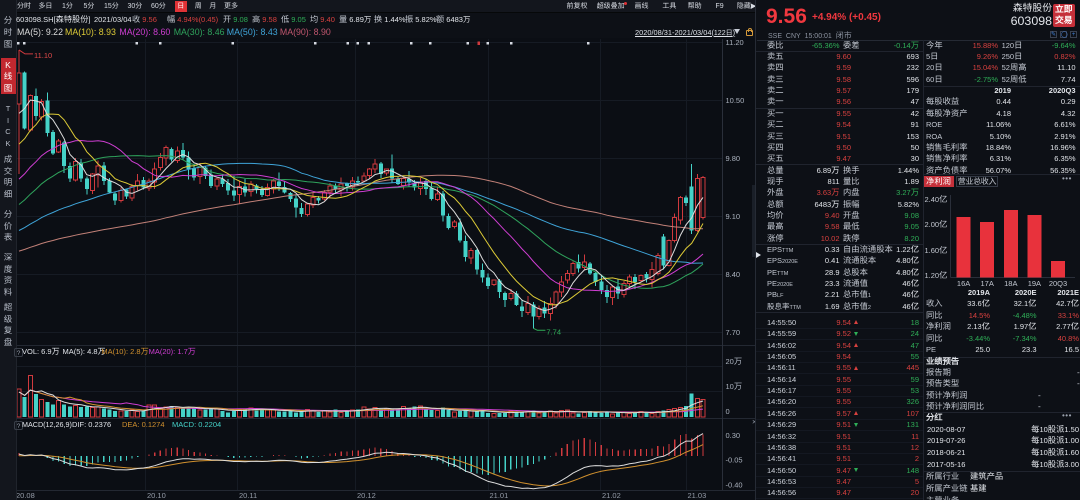 This screenshot has width=1080, height=500. What do you see at coordinates (248, 495) in the screenshot?
I see `svg-text: 20.11` at bounding box center [248, 495].